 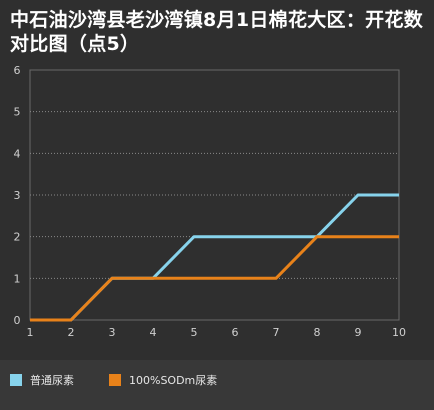 I want to click on y-tick-label: 2, so click(x=17, y=237).